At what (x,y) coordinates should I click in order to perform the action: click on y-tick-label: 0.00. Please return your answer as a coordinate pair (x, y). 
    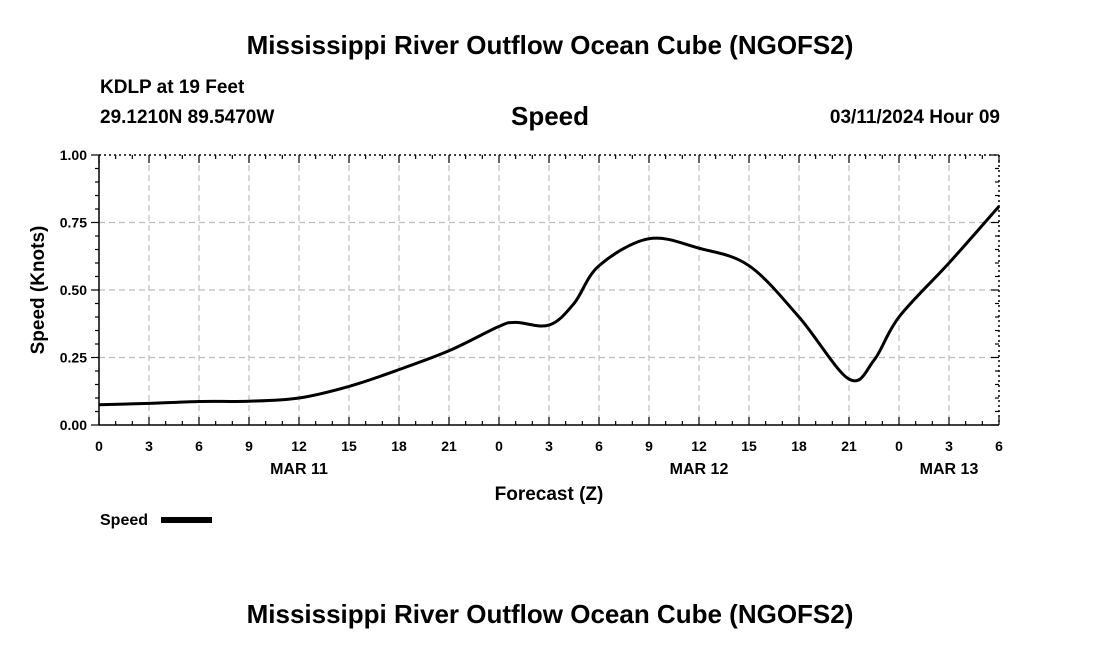
    Looking at the image, I should click on (73, 425).